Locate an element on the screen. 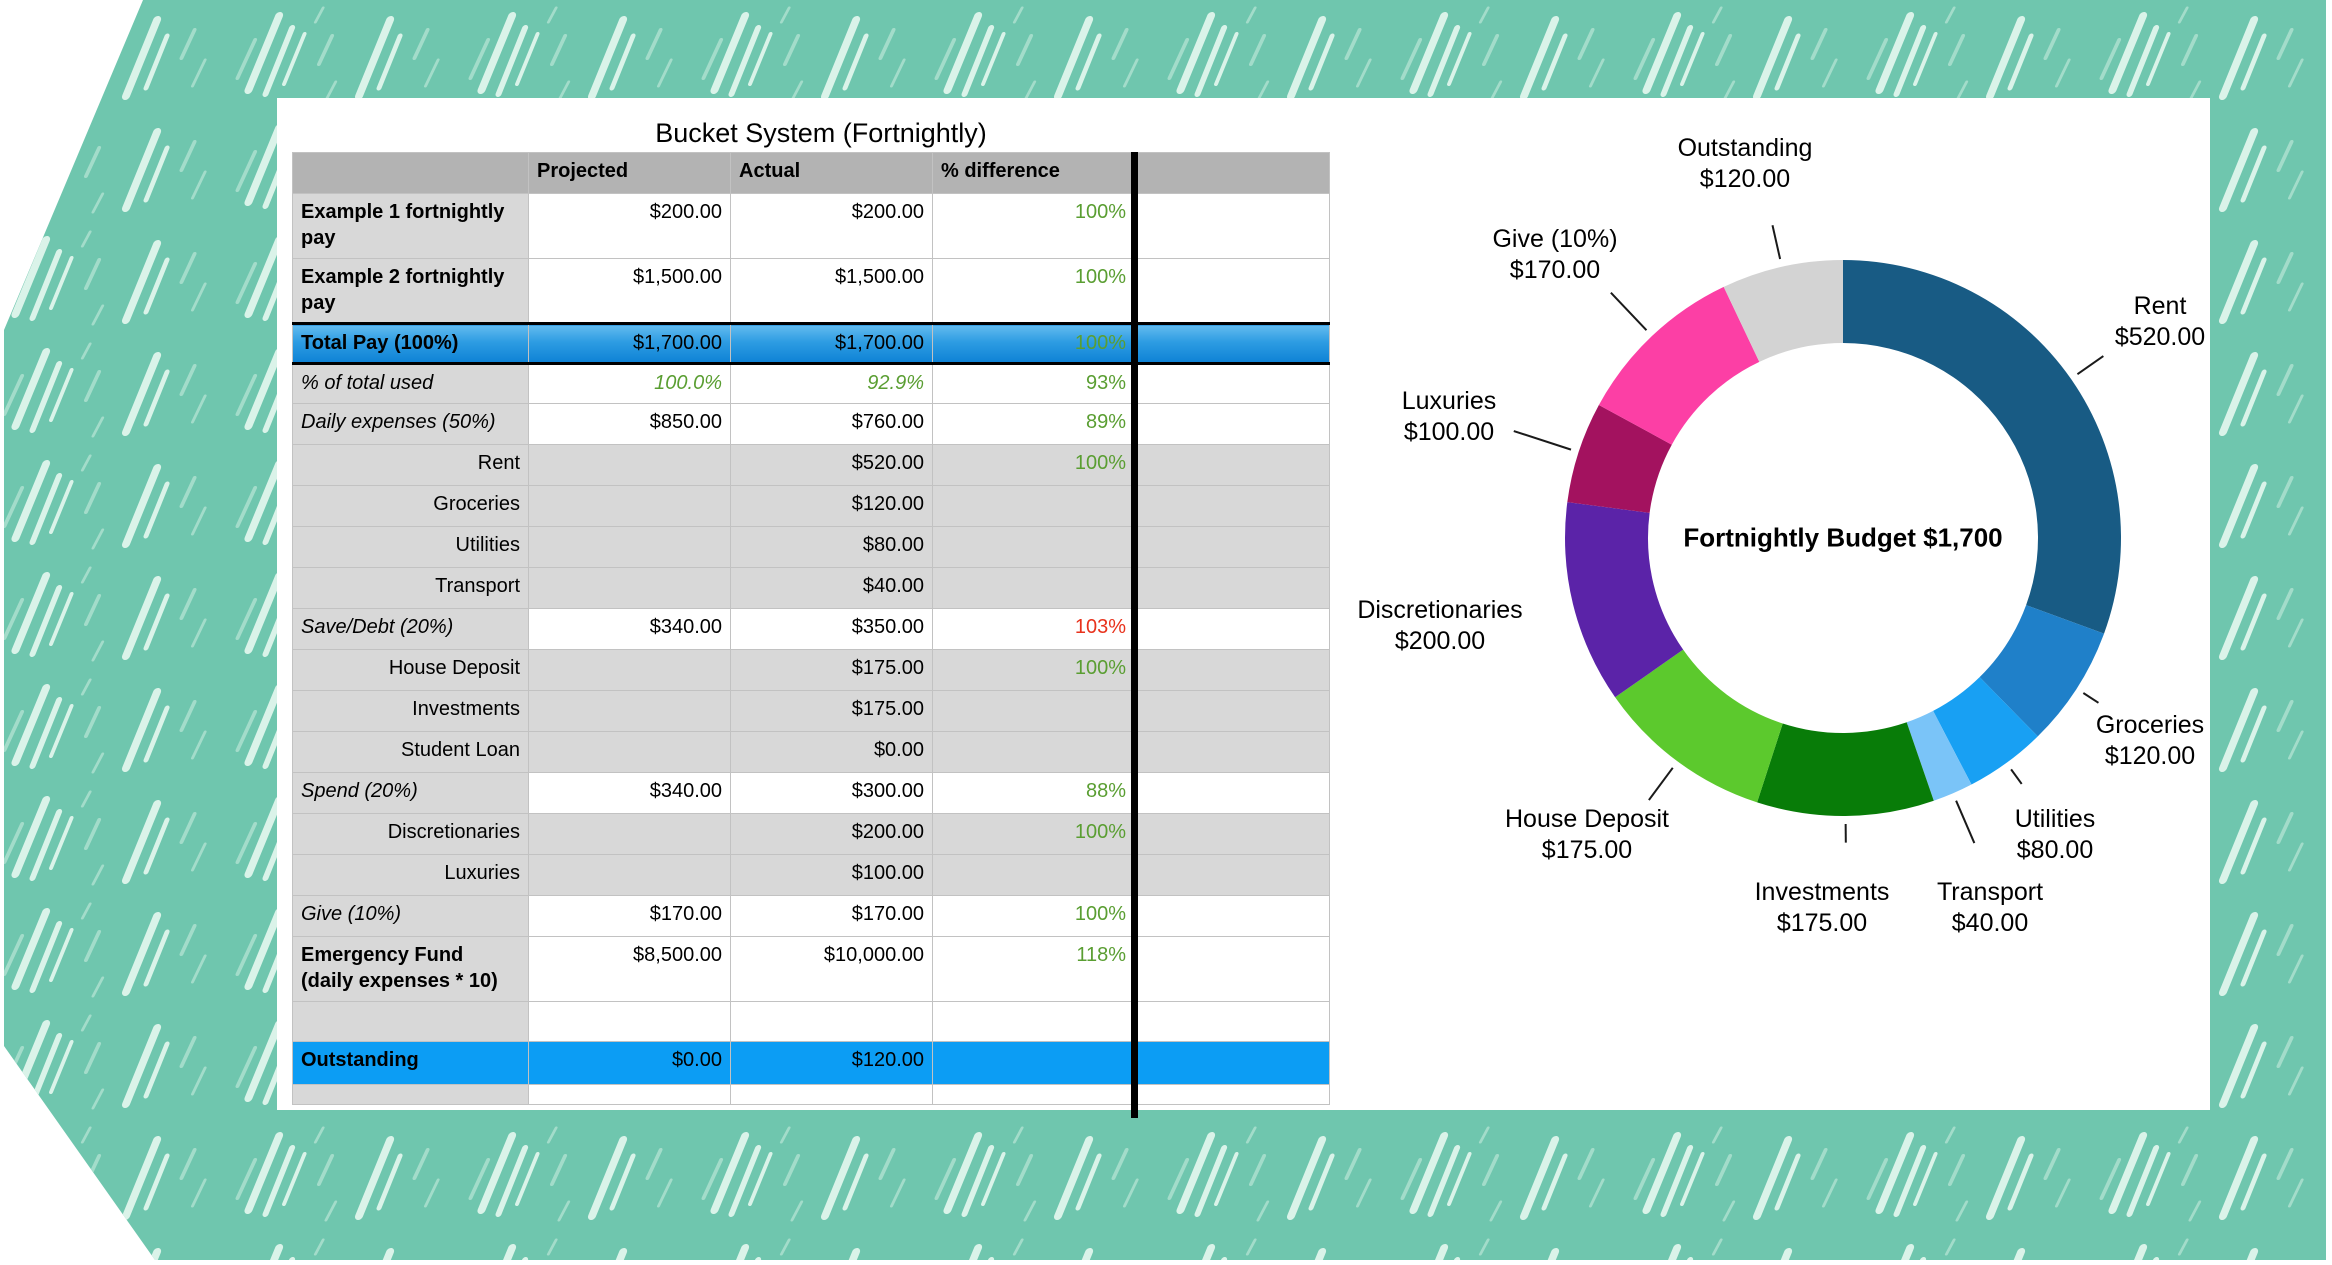 Image resolution: width=2332 pixels, height=1265 pixels. projected-cell: $340.00 is located at coordinates (629, 629).